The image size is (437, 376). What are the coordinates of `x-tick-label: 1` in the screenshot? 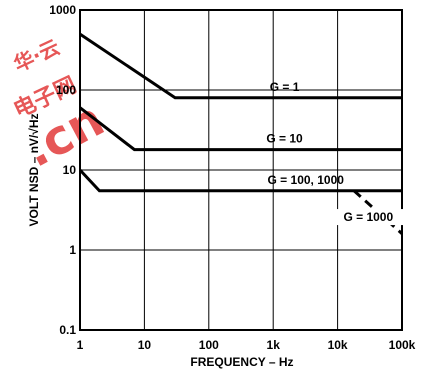 It's located at (80, 345).